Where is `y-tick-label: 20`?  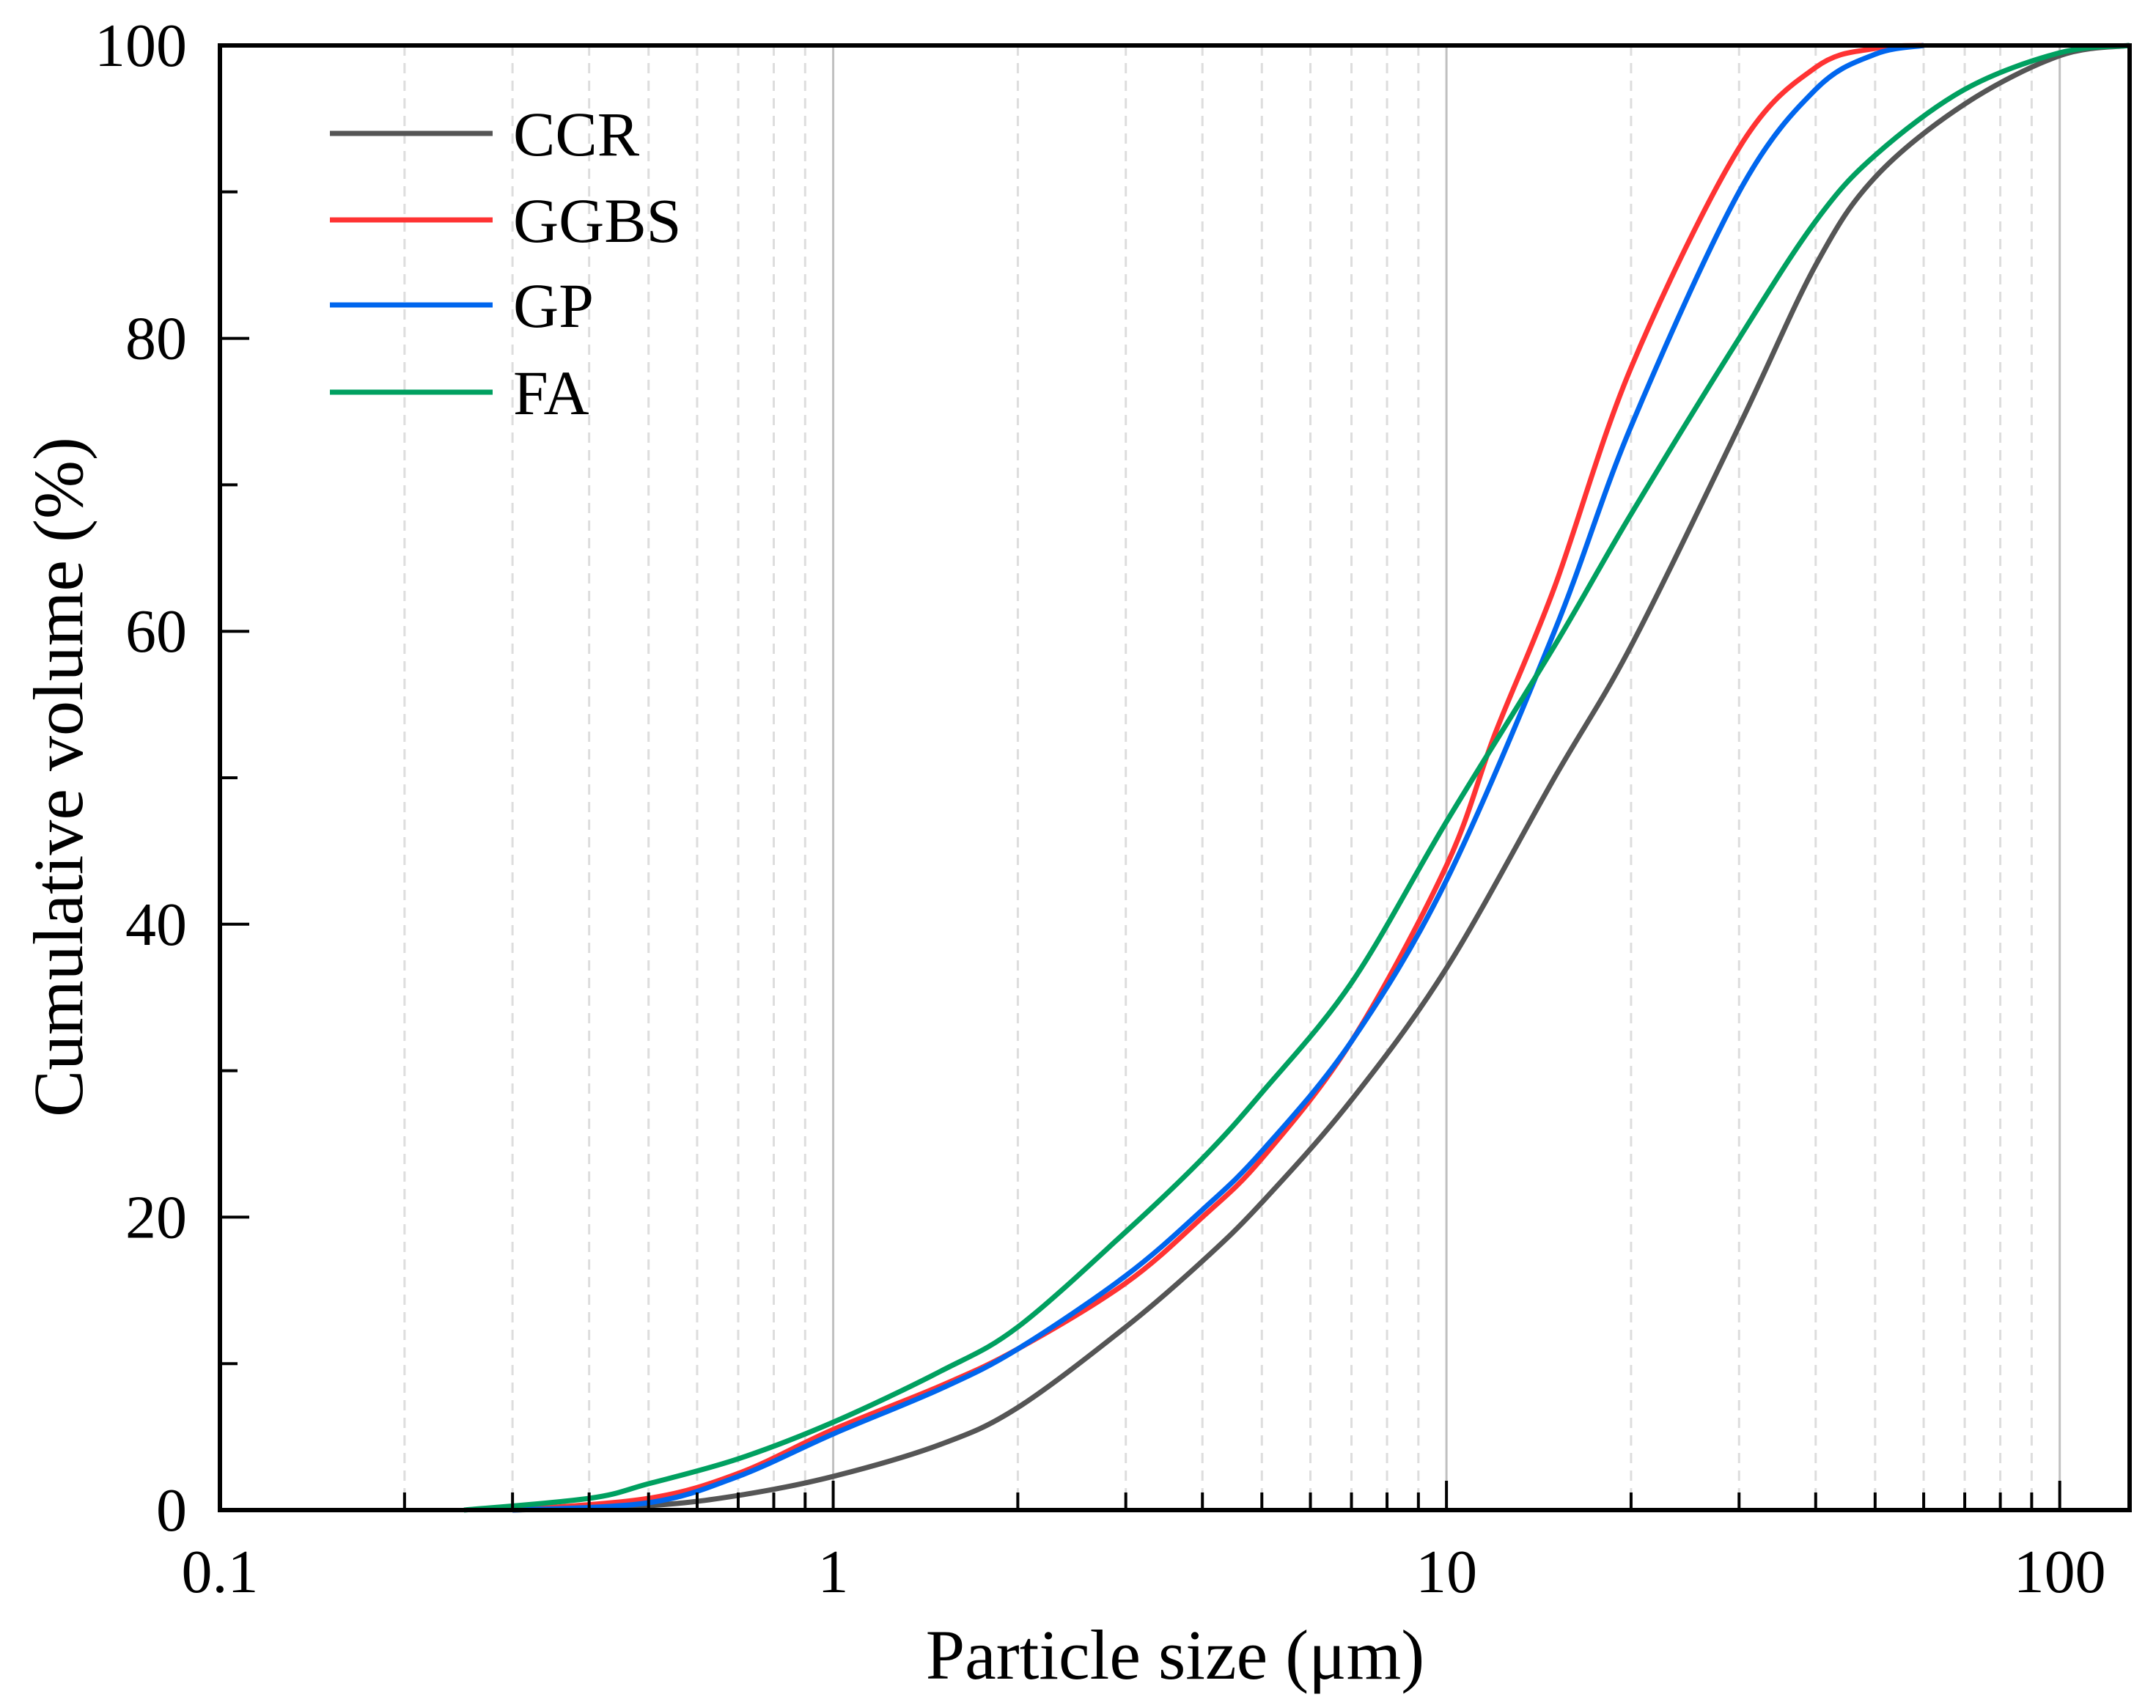 y-tick-label: 20 is located at coordinates (156, 1217).